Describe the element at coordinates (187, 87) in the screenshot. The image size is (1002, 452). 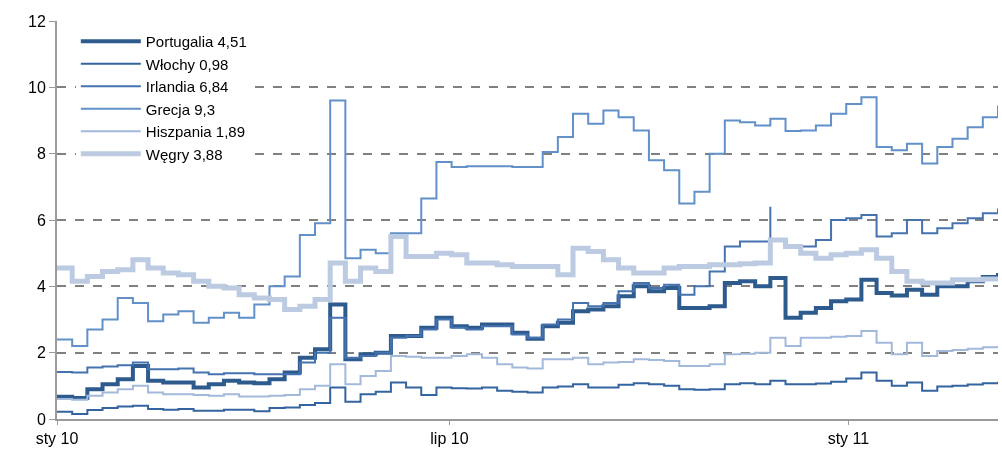
I see `legend-label: Irlandia 6,84` at that location.